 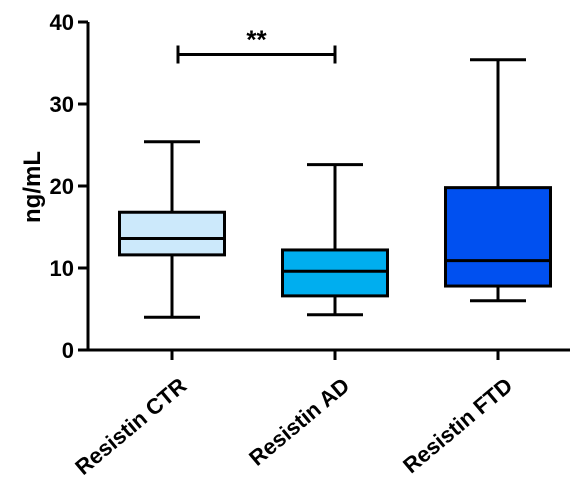 I want to click on significance-annotations: **, so click(x=256, y=44).